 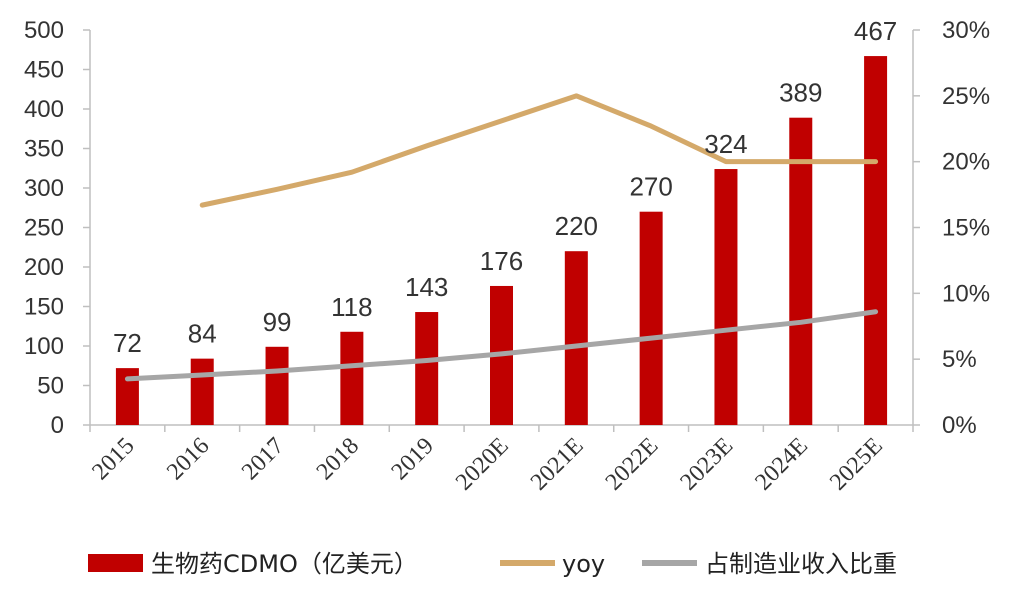 I want to click on x-tick-label: 2021E, so click(x=557, y=464).